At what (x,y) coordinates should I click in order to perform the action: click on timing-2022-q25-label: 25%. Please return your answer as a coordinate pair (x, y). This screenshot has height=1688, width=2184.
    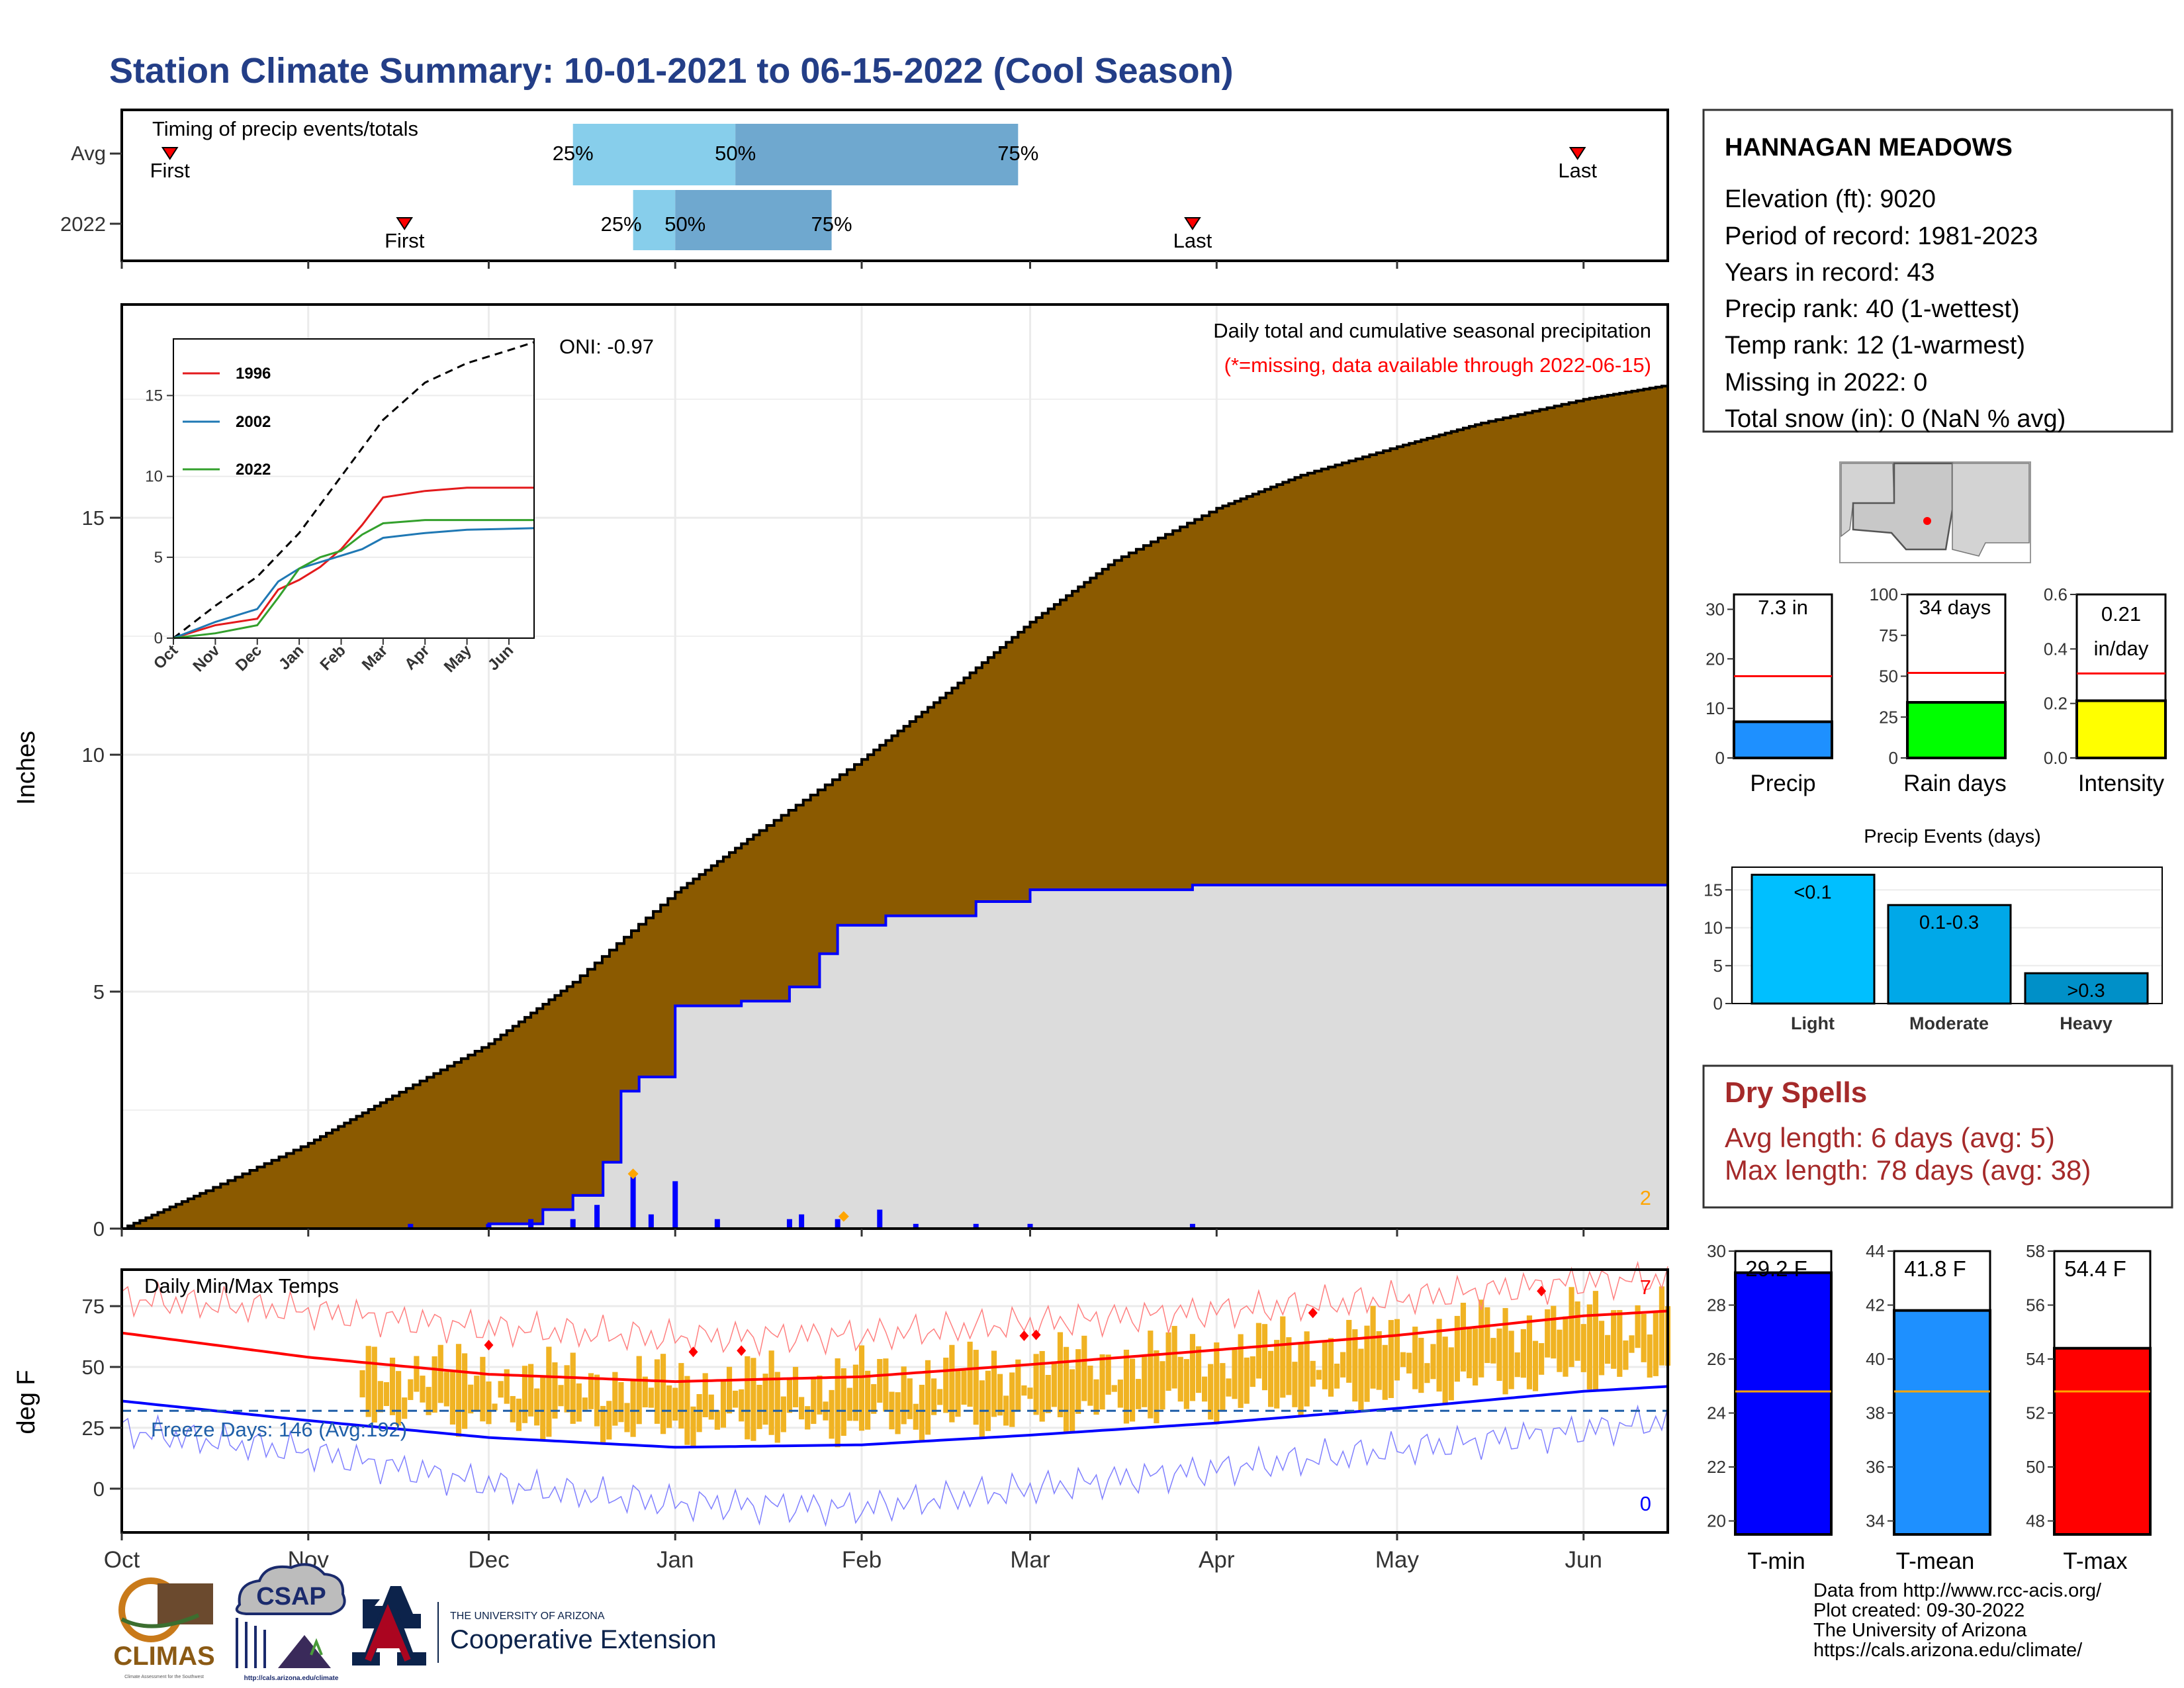
    Looking at the image, I should click on (621, 224).